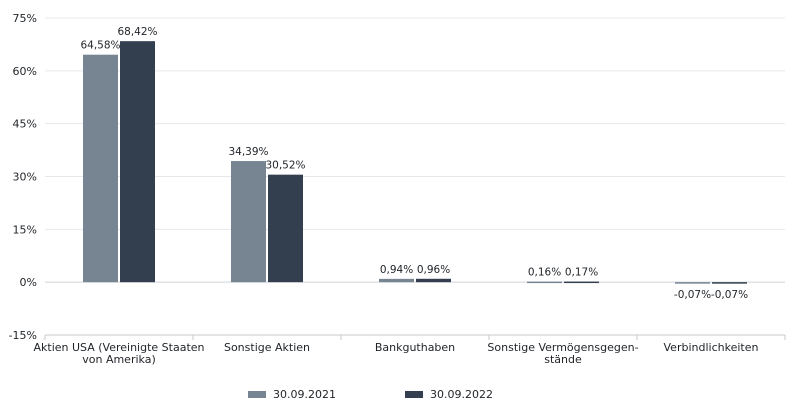 This screenshot has width=800, height=415. Describe the element at coordinates (25, 229) in the screenshot. I see `y-tick-label: 15%` at that location.